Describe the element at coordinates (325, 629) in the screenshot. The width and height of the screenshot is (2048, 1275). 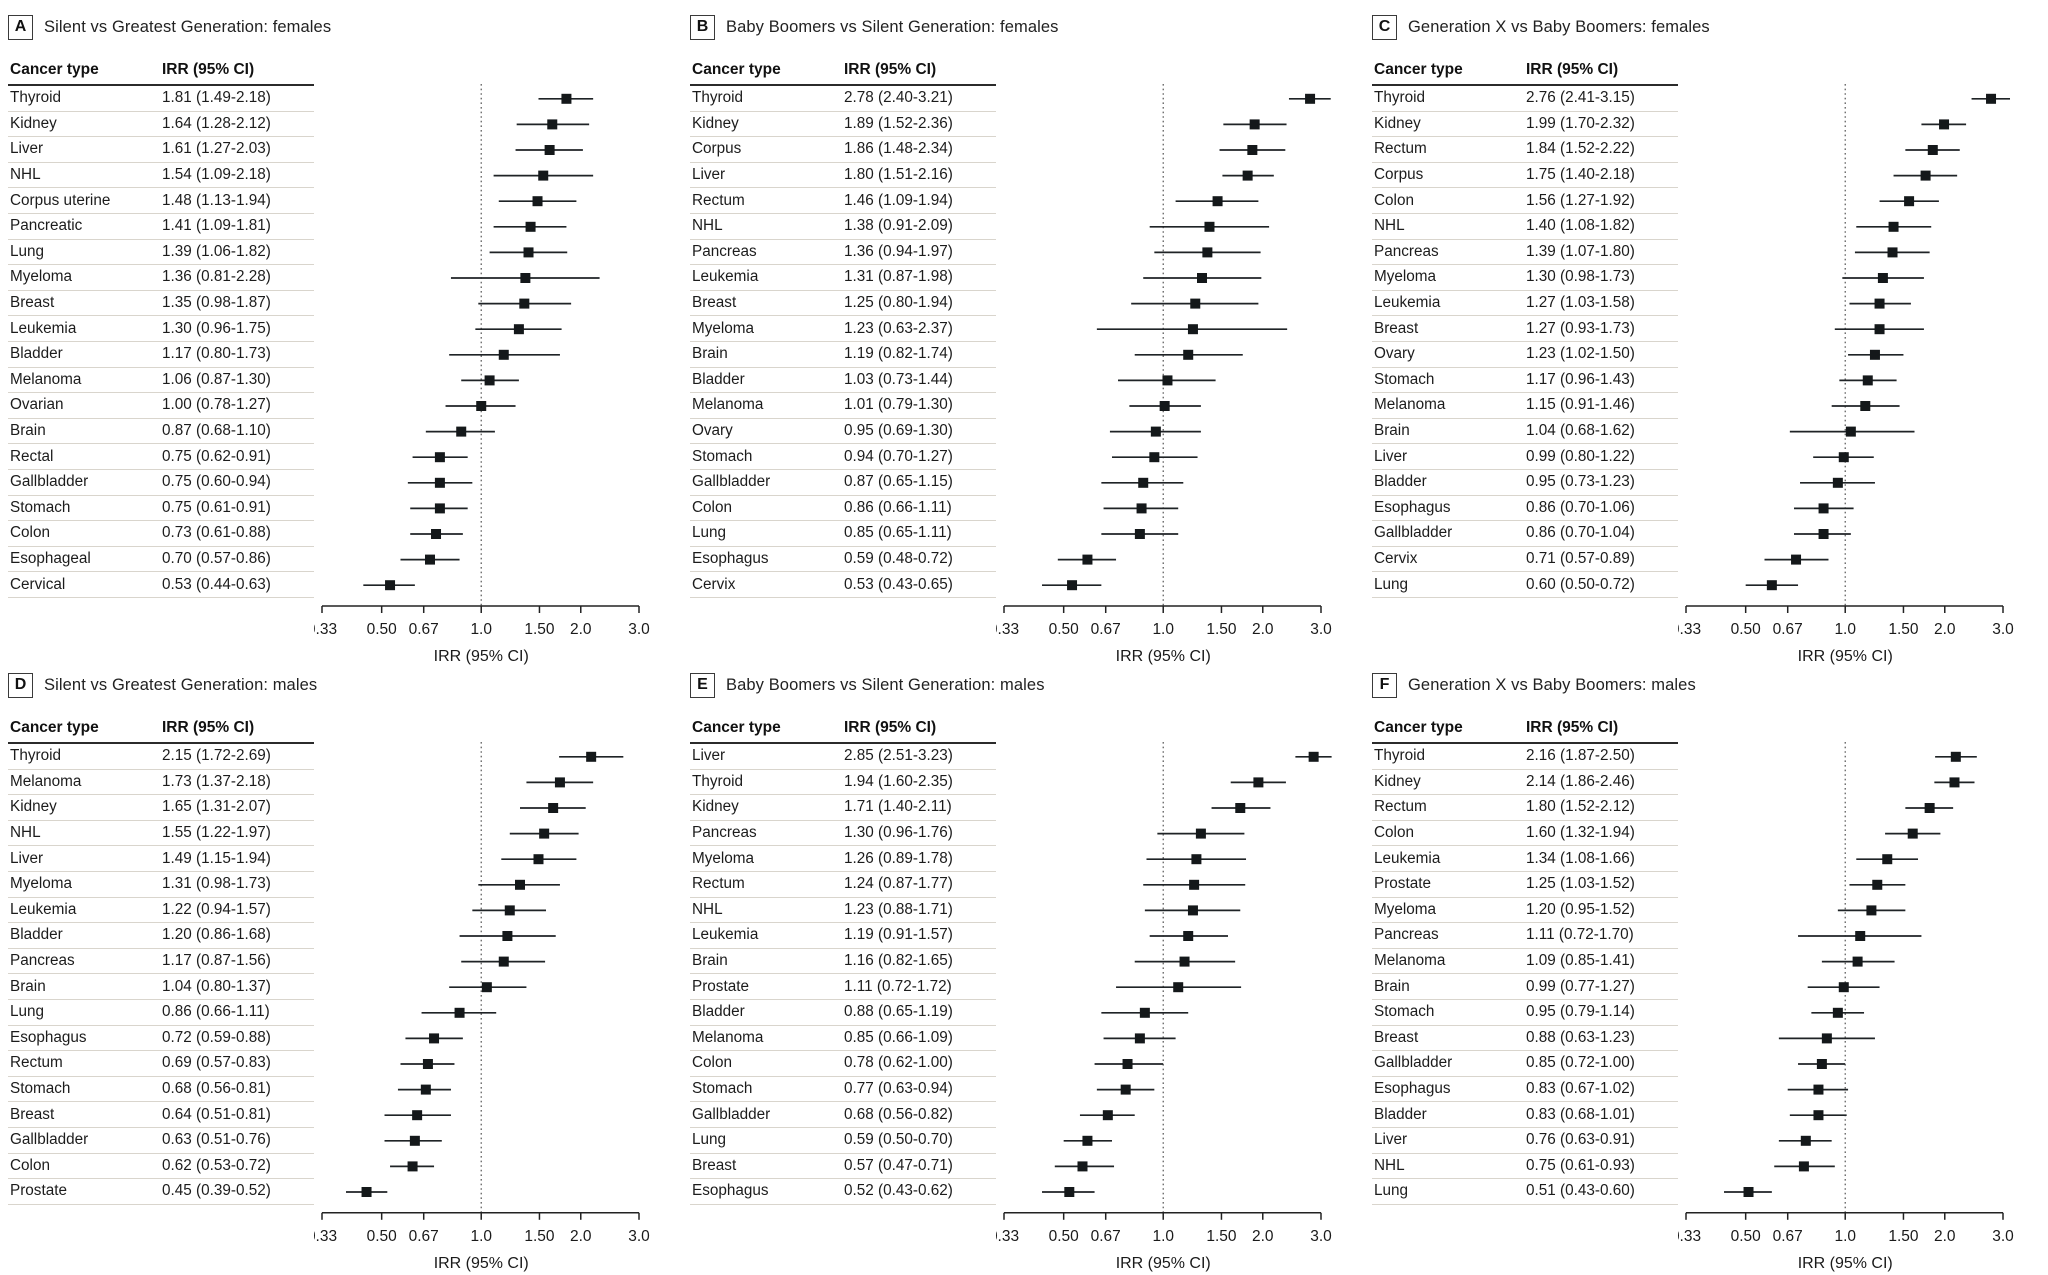
I see `x-axis-tick-label: 0.33` at that location.